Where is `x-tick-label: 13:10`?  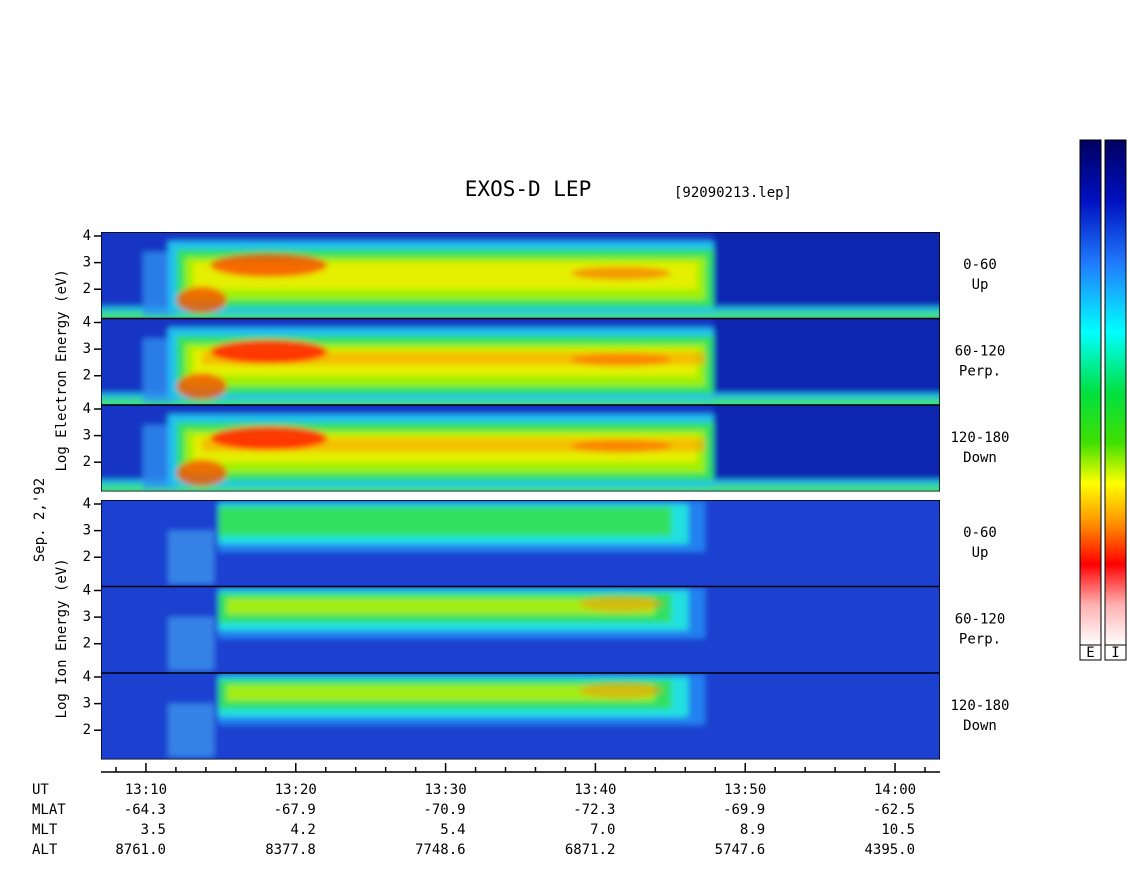 x-tick-label: 13:10 is located at coordinates (146, 790).